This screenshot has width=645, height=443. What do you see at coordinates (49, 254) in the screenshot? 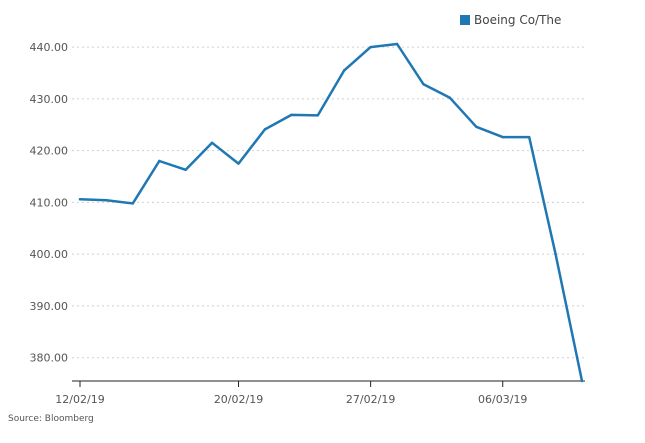
I see `y-tick-label: 400.00` at bounding box center [49, 254].